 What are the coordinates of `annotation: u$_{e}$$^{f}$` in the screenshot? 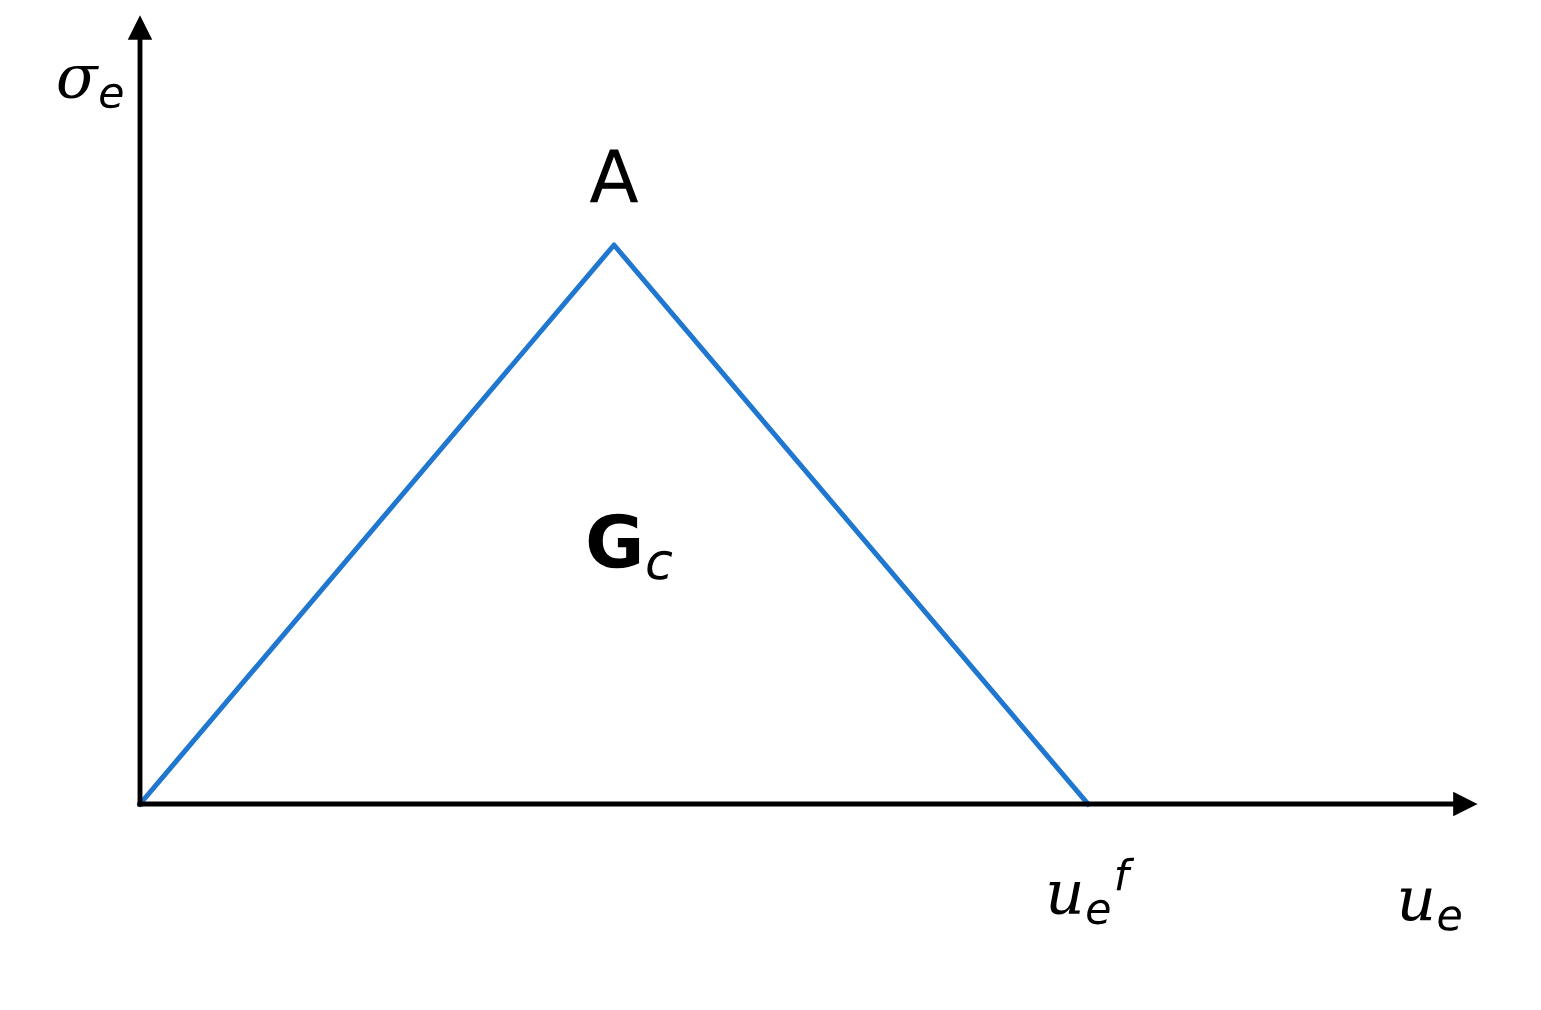 It's located at (1092, 891).